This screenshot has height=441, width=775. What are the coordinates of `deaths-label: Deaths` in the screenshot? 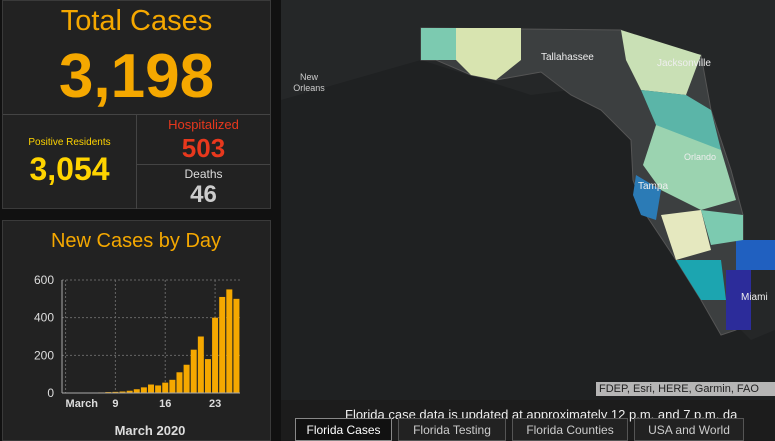 It's located at (203, 174).